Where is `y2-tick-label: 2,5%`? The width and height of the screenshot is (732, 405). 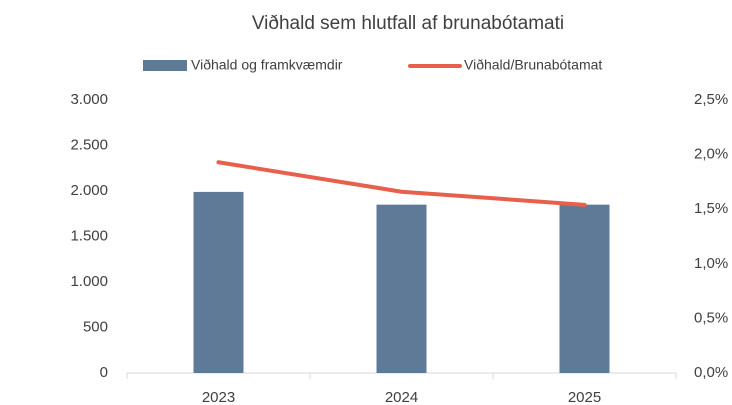 y2-tick-label: 2,5% is located at coordinates (711, 99).